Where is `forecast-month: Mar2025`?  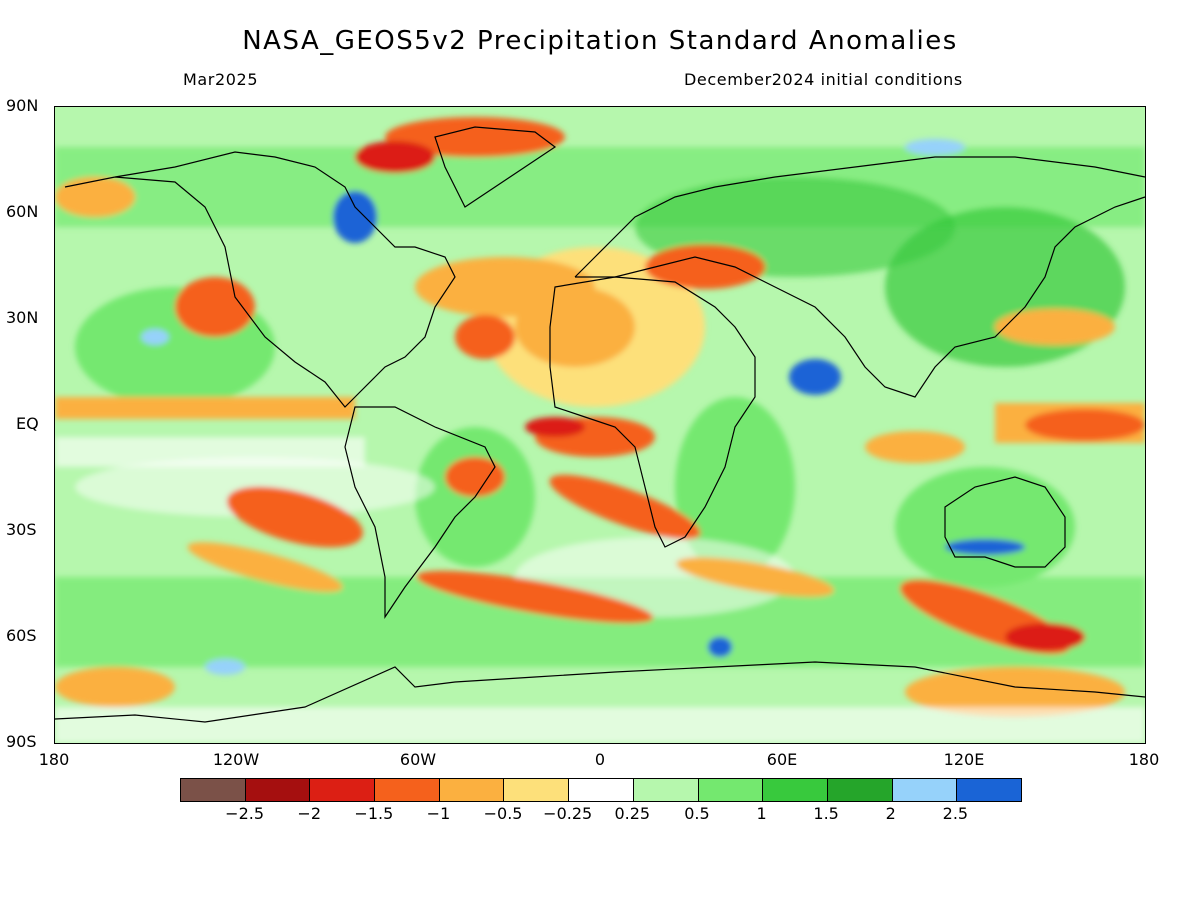 forecast-month: Mar2025 is located at coordinates (221, 79).